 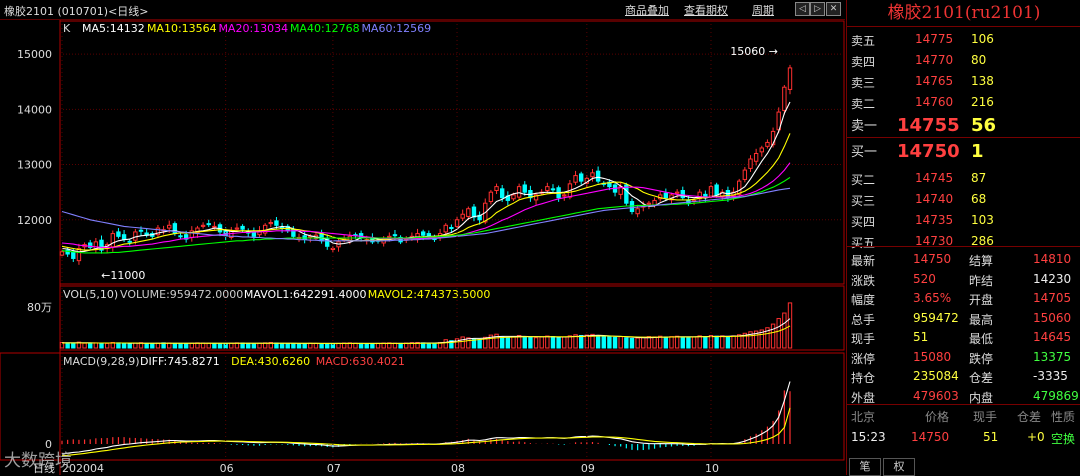 I want to click on x-tick-label: 07, so click(x=334, y=468).